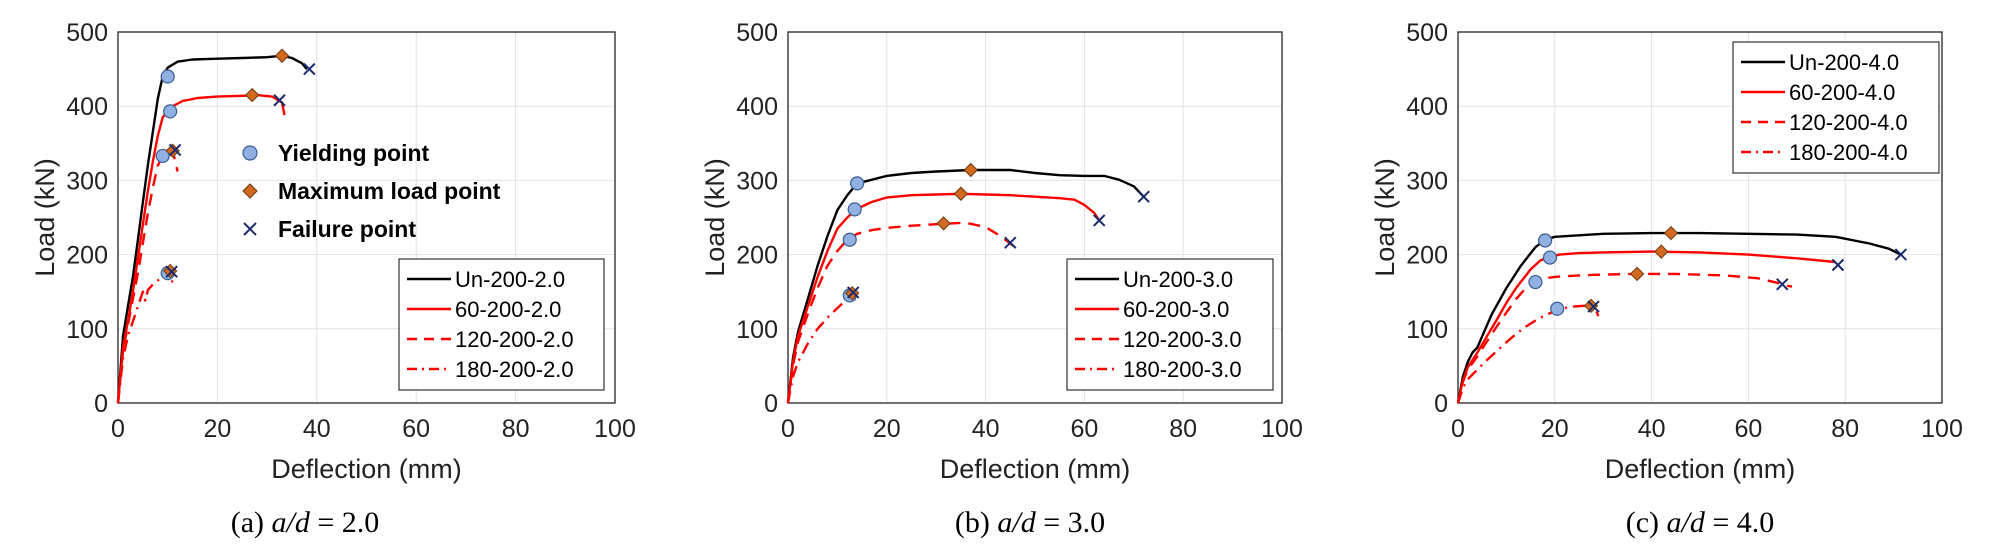  Describe the element at coordinates (1182, 369) in the screenshot. I see `legend-label: 180-200-3.0` at that location.